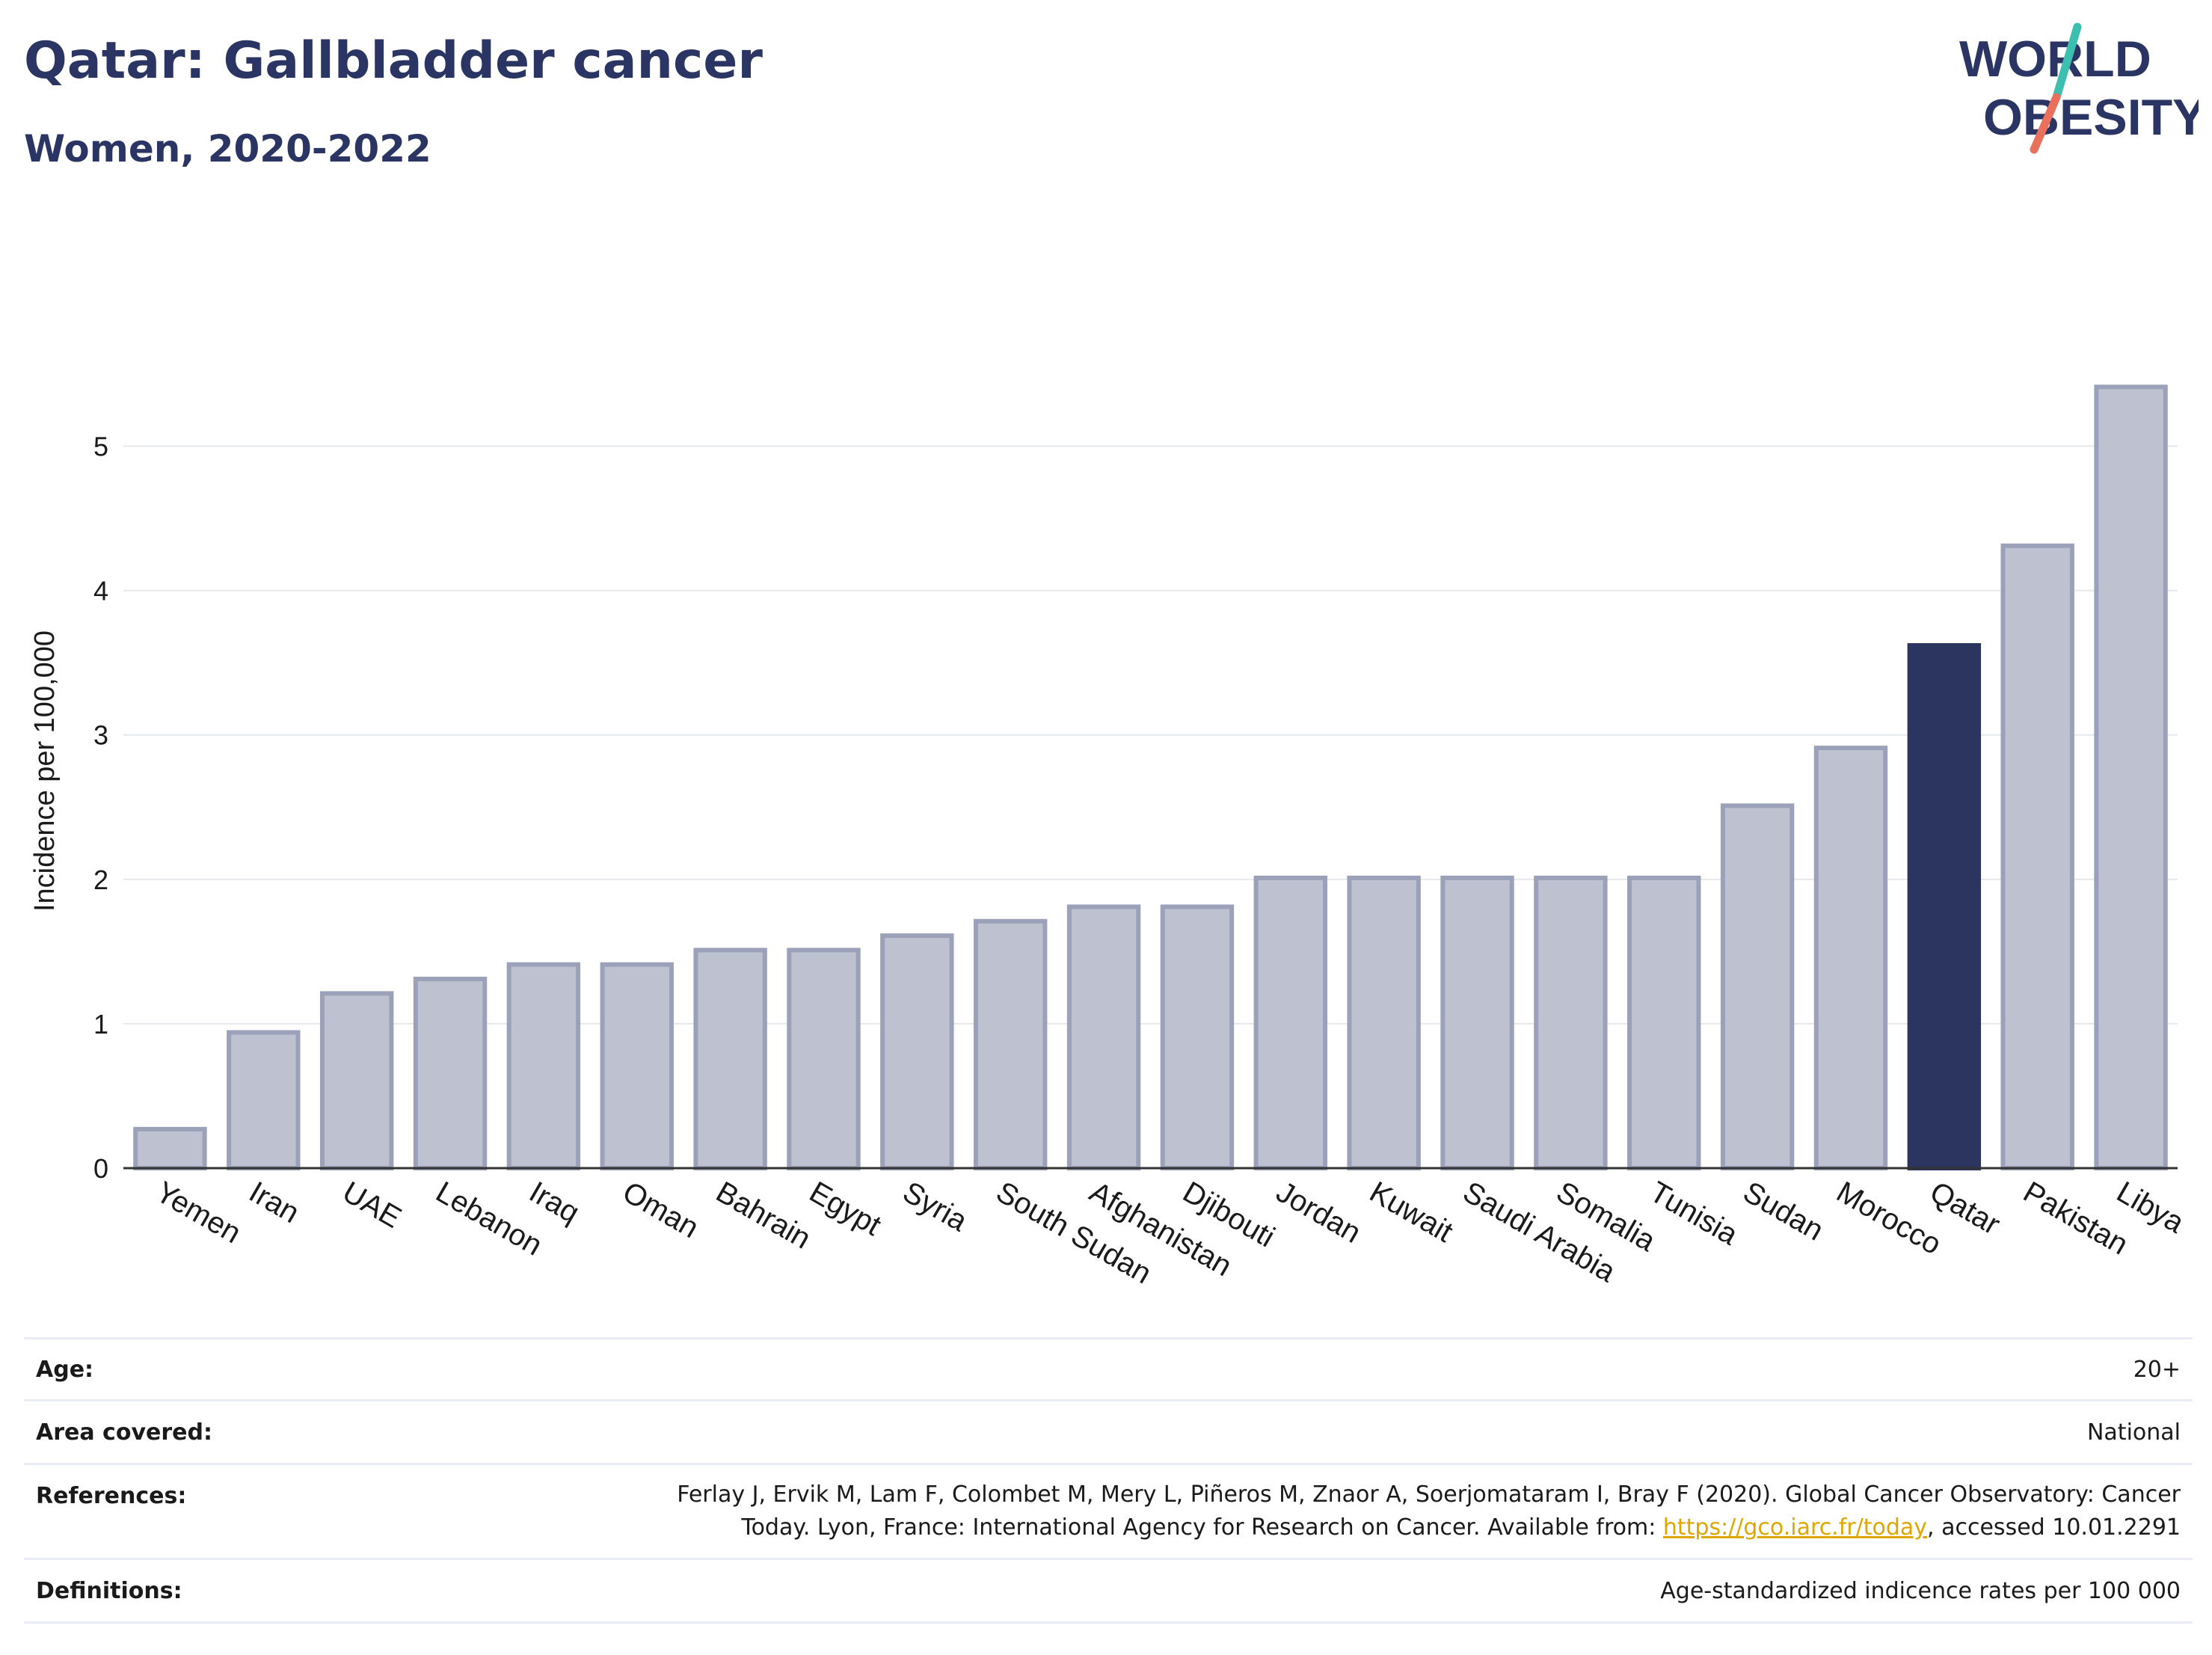 The width and height of the screenshot is (2212, 1655). What do you see at coordinates (1103, 1037) in the screenshot?
I see `bar-afghanistan` at bounding box center [1103, 1037].